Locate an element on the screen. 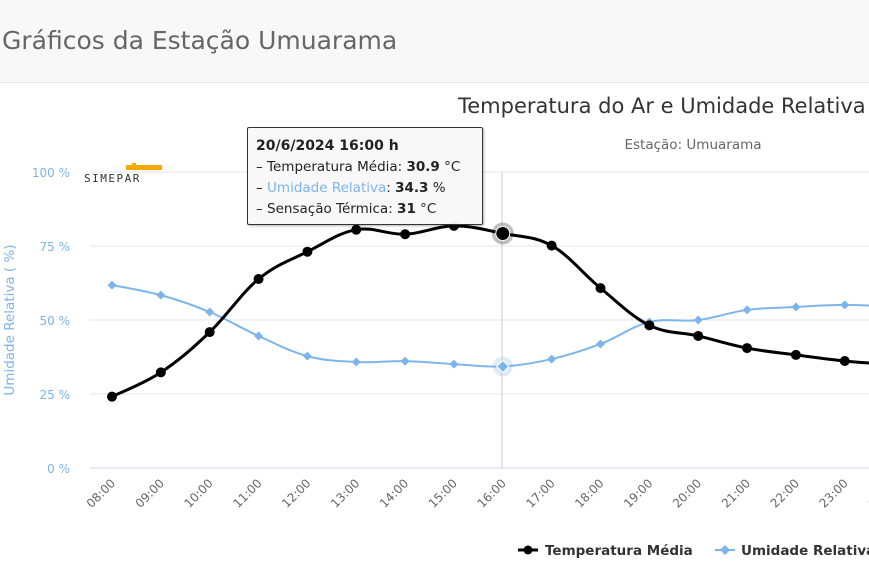  y-tick-label: 100 % is located at coordinates (51, 173).